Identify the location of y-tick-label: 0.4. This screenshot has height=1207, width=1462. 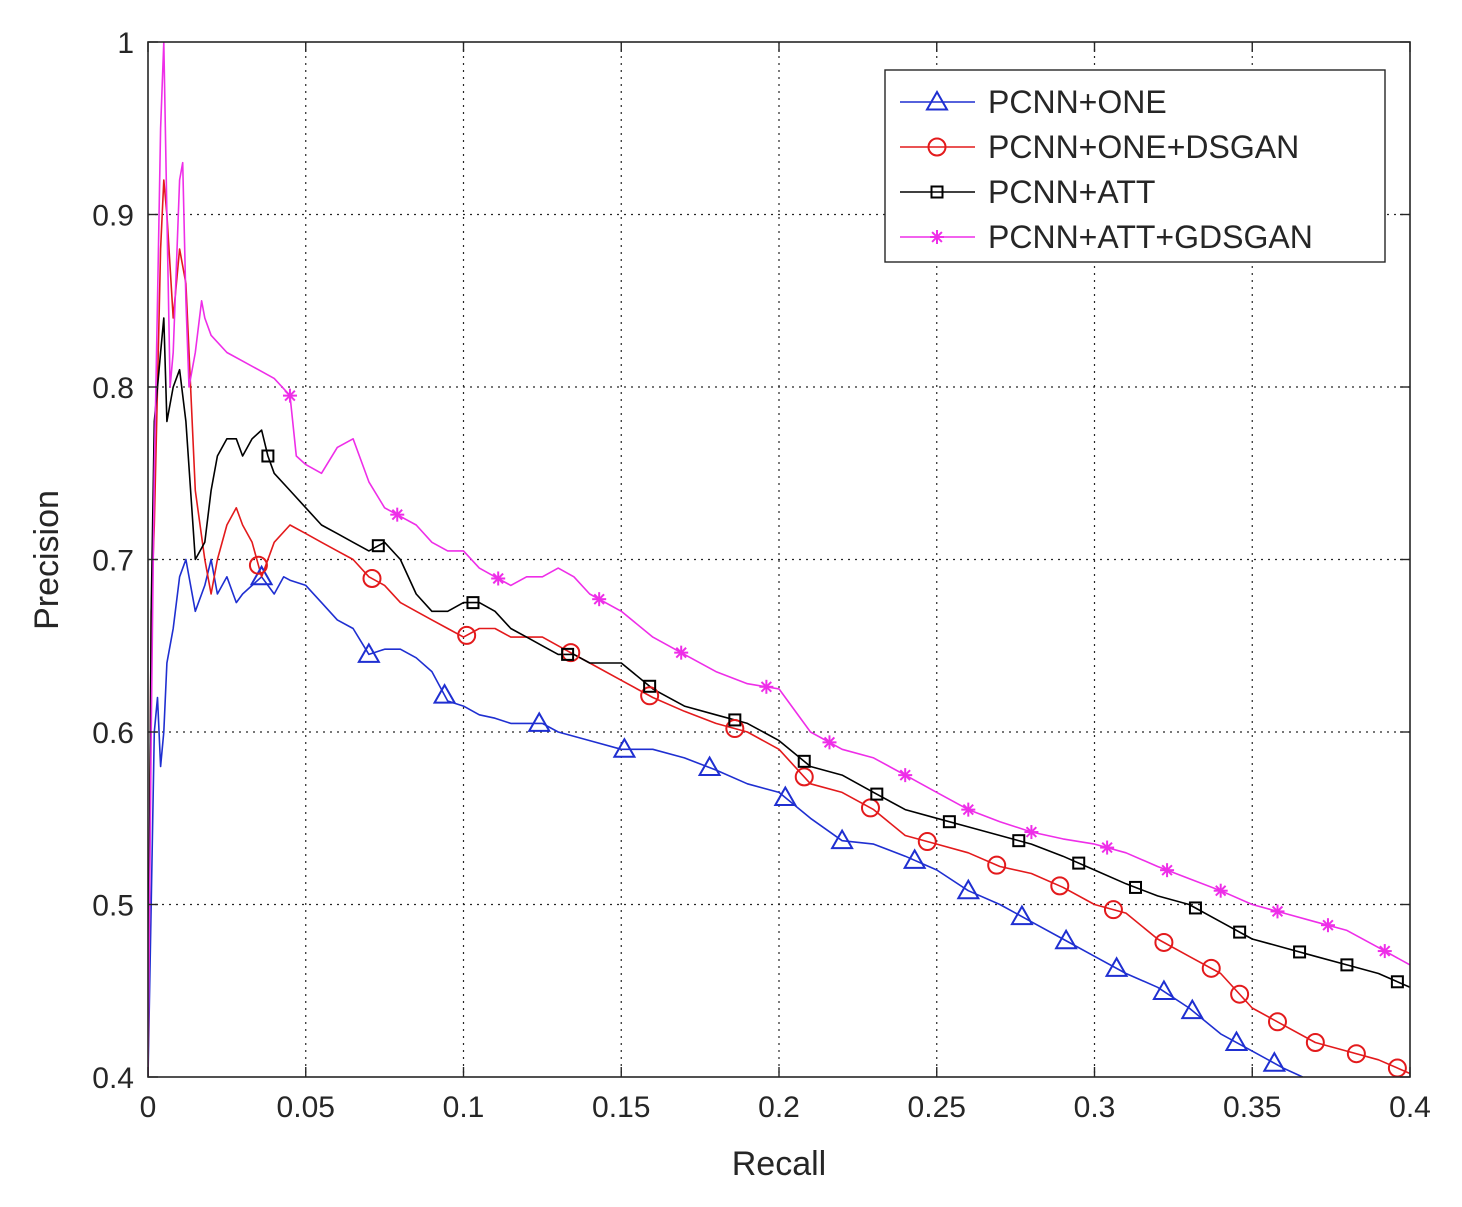
(113, 1078).